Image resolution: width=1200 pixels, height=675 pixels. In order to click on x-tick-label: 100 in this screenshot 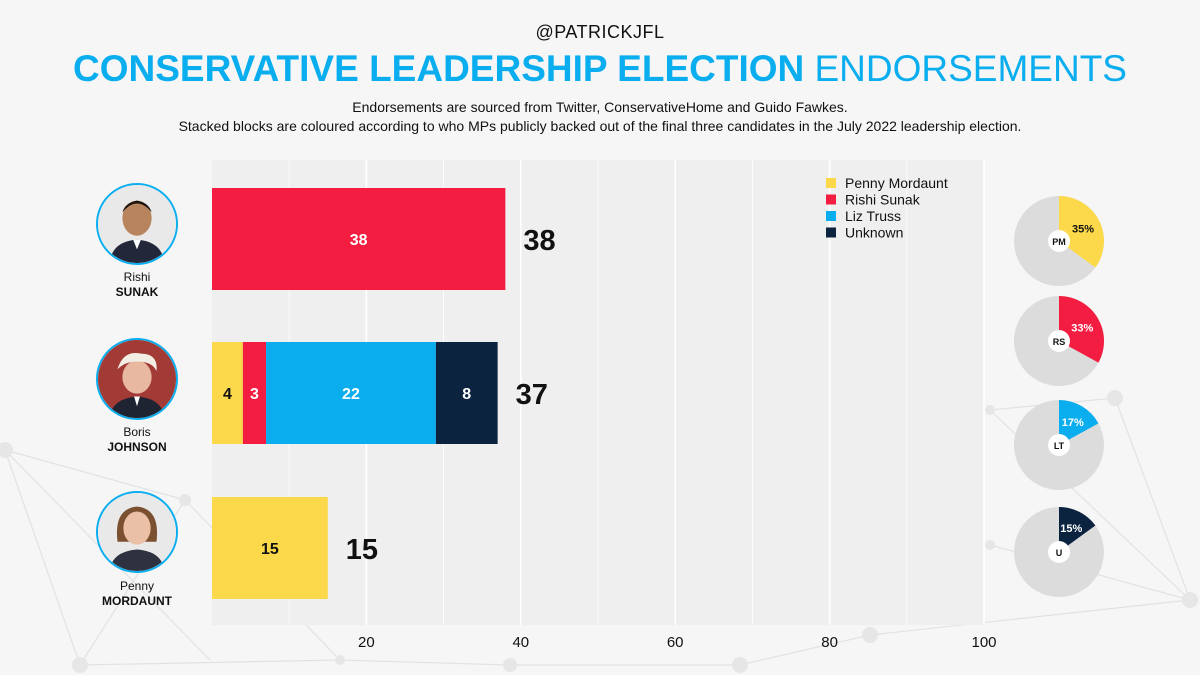, I will do `click(983, 642)`.